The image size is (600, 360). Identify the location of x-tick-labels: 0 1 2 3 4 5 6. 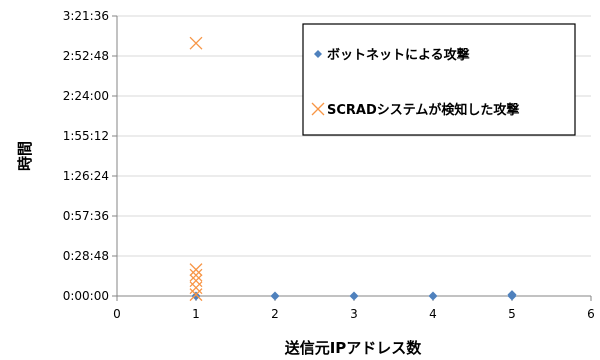
(354, 314).